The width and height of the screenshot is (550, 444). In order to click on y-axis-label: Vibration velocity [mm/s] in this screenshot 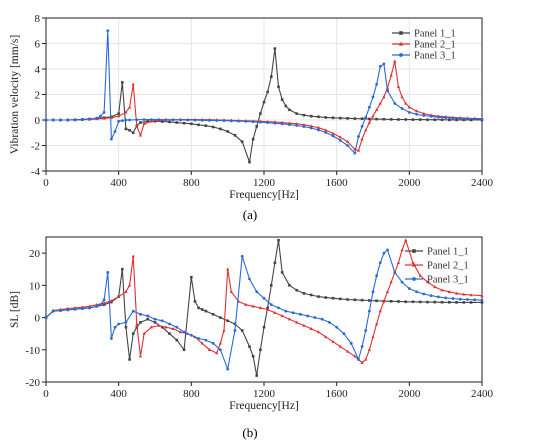, I will do `click(15, 94)`.